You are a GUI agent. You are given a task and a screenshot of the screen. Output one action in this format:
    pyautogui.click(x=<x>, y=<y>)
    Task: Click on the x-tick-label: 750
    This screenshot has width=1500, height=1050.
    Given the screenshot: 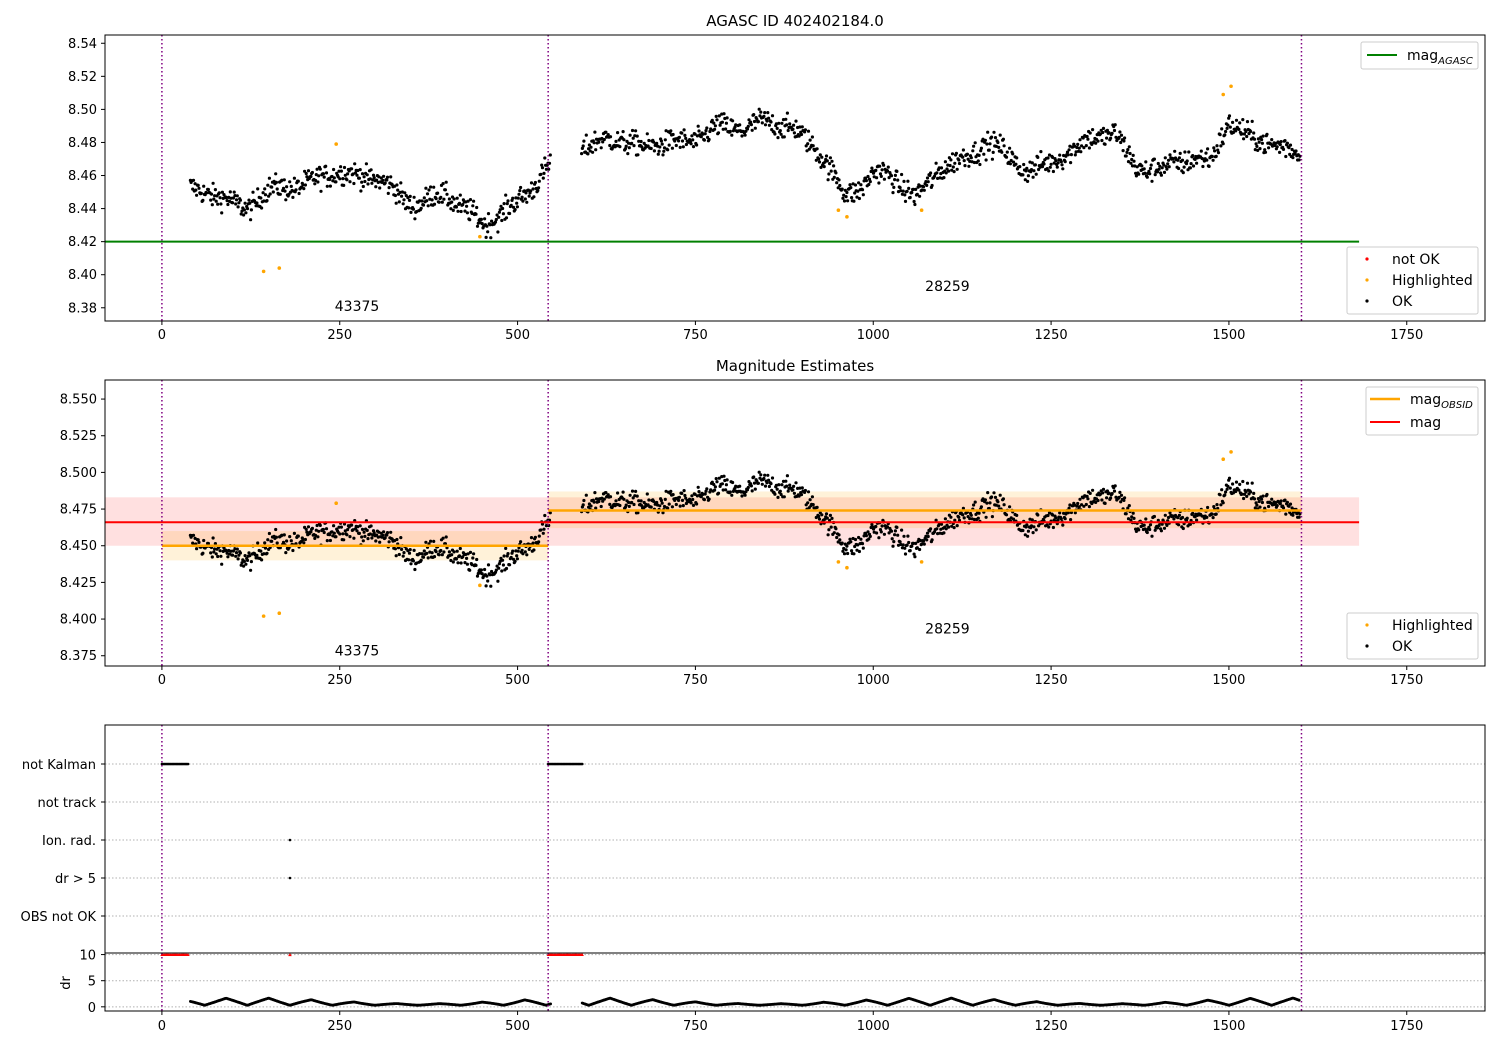 What is the action you would take?
    pyautogui.click(x=695, y=680)
    